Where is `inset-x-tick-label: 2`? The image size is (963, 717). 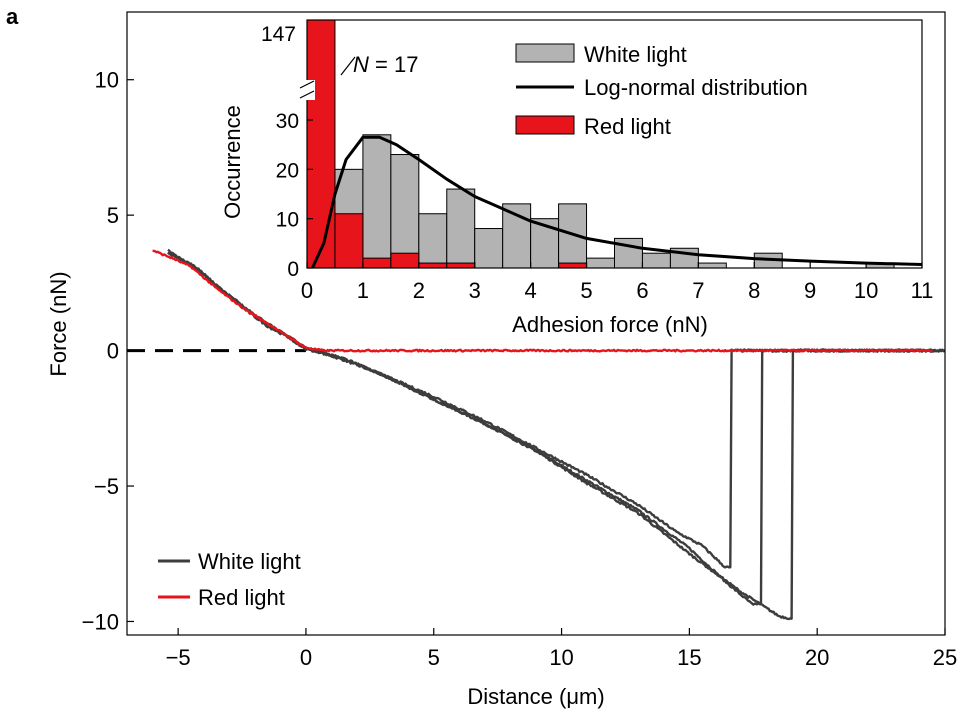
inset-x-tick-label: 2 is located at coordinates (419, 290).